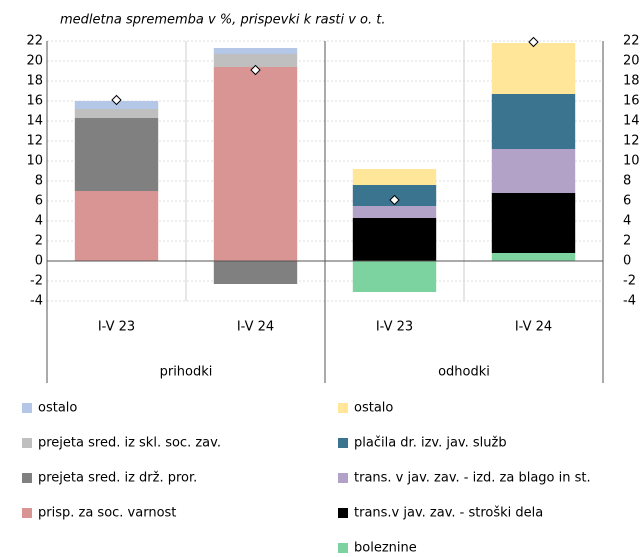  What do you see at coordinates (631, 61) in the screenshot?
I see `y2-tick-label: 20` at bounding box center [631, 61].